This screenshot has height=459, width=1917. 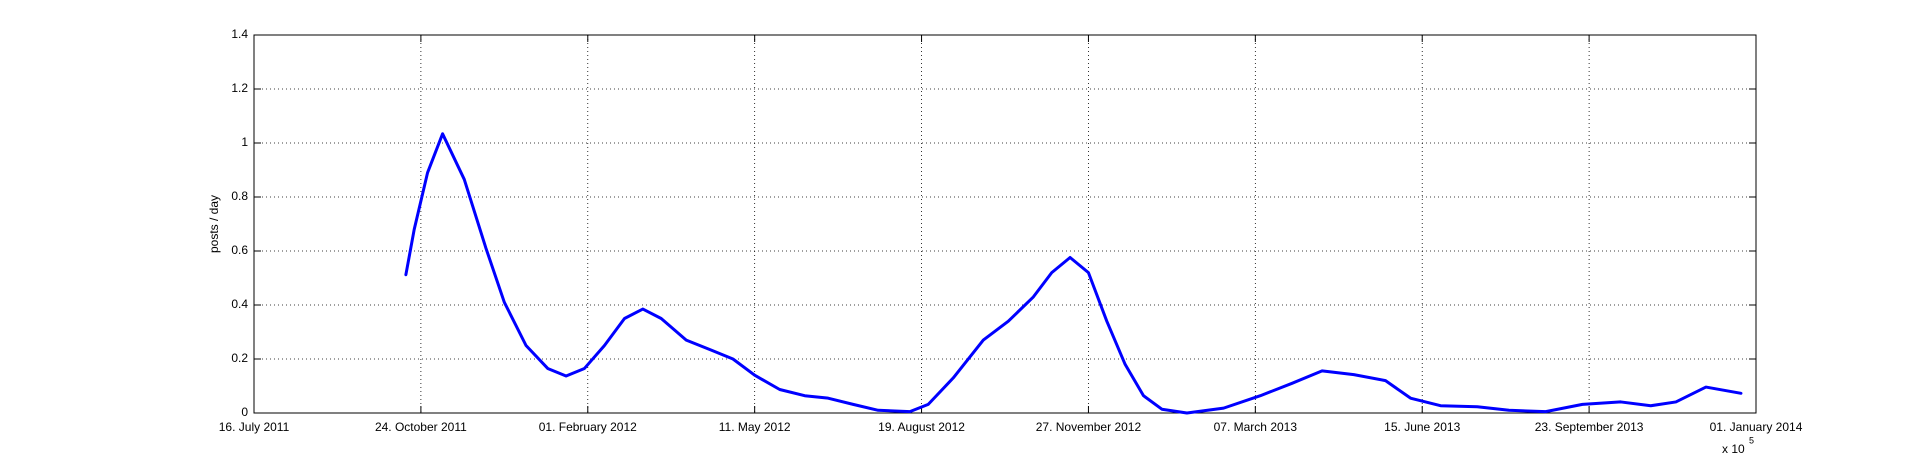 What do you see at coordinates (1756, 427) in the screenshot?
I see `x-tick-label: 01. January 2014` at bounding box center [1756, 427].